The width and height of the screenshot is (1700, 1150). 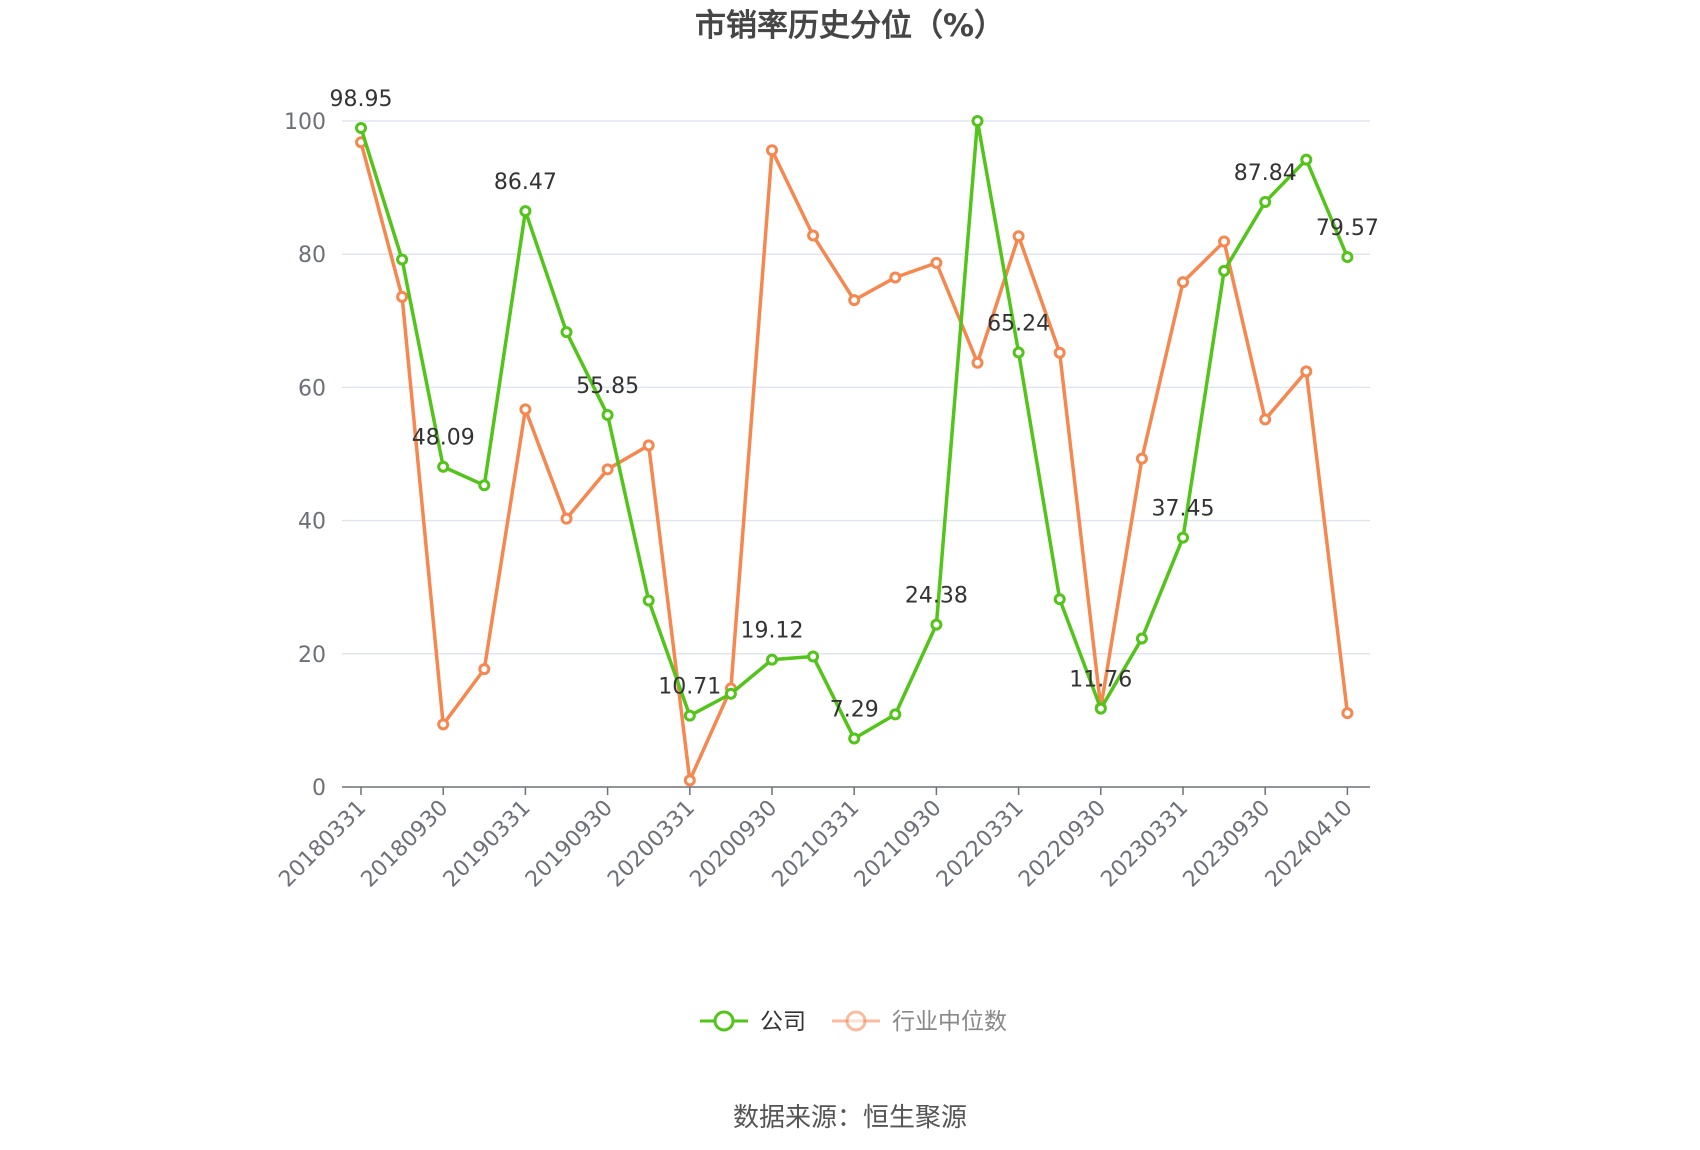 What do you see at coordinates (312, 522) in the screenshot?
I see `y-tick-label: 40` at bounding box center [312, 522].